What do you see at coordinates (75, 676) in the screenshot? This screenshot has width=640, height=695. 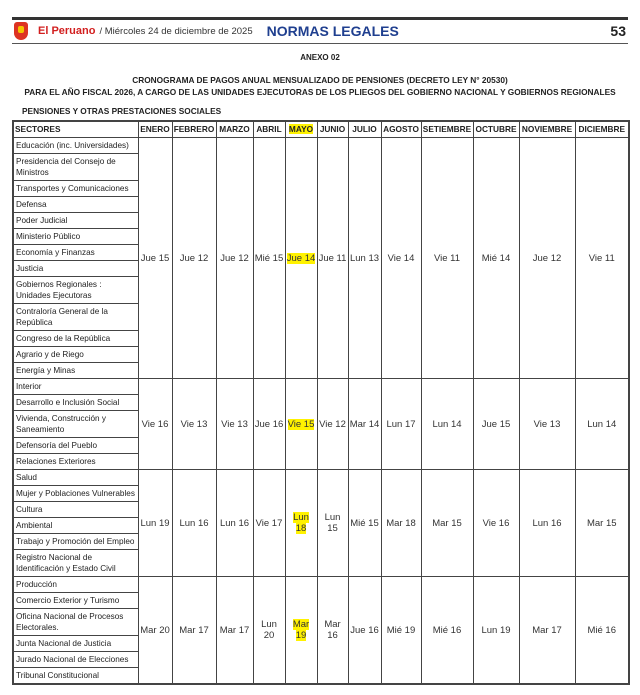 I see `sector-cell: Tribunal Constitucional` at bounding box center [75, 676].